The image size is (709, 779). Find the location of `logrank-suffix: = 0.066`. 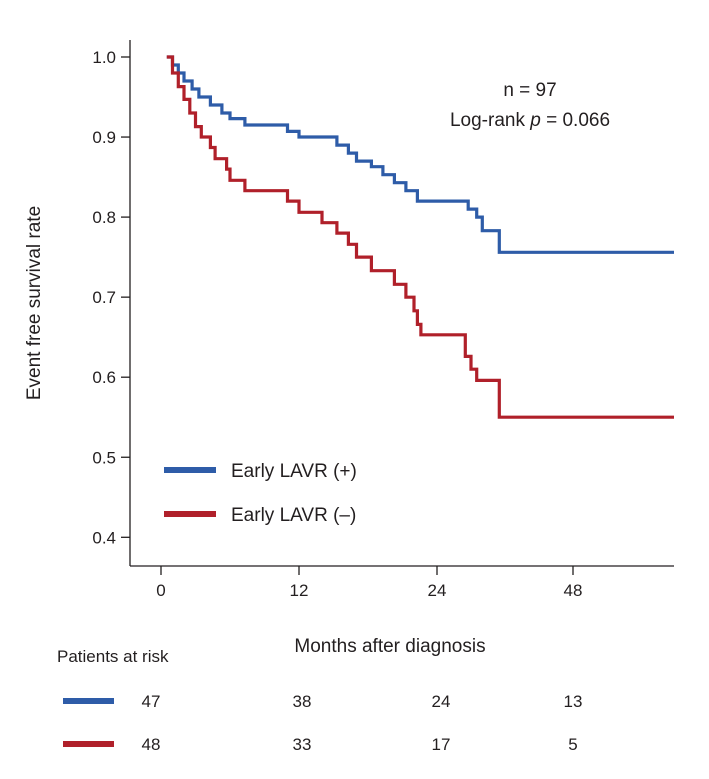

logrank-suffix: = 0.066 is located at coordinates (575, 120).